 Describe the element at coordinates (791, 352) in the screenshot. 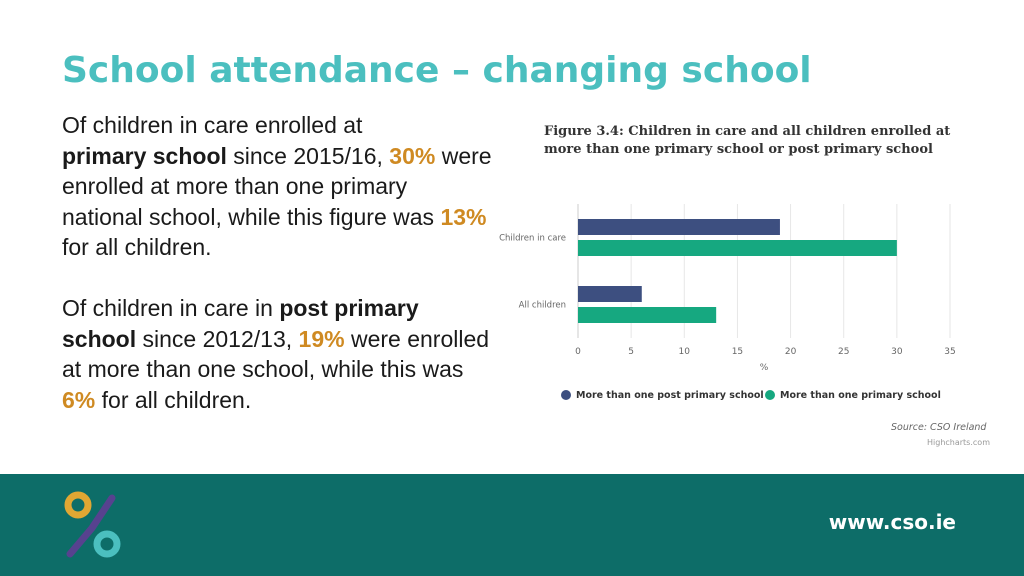

I see `x-tick-label-20: 20` at that location.